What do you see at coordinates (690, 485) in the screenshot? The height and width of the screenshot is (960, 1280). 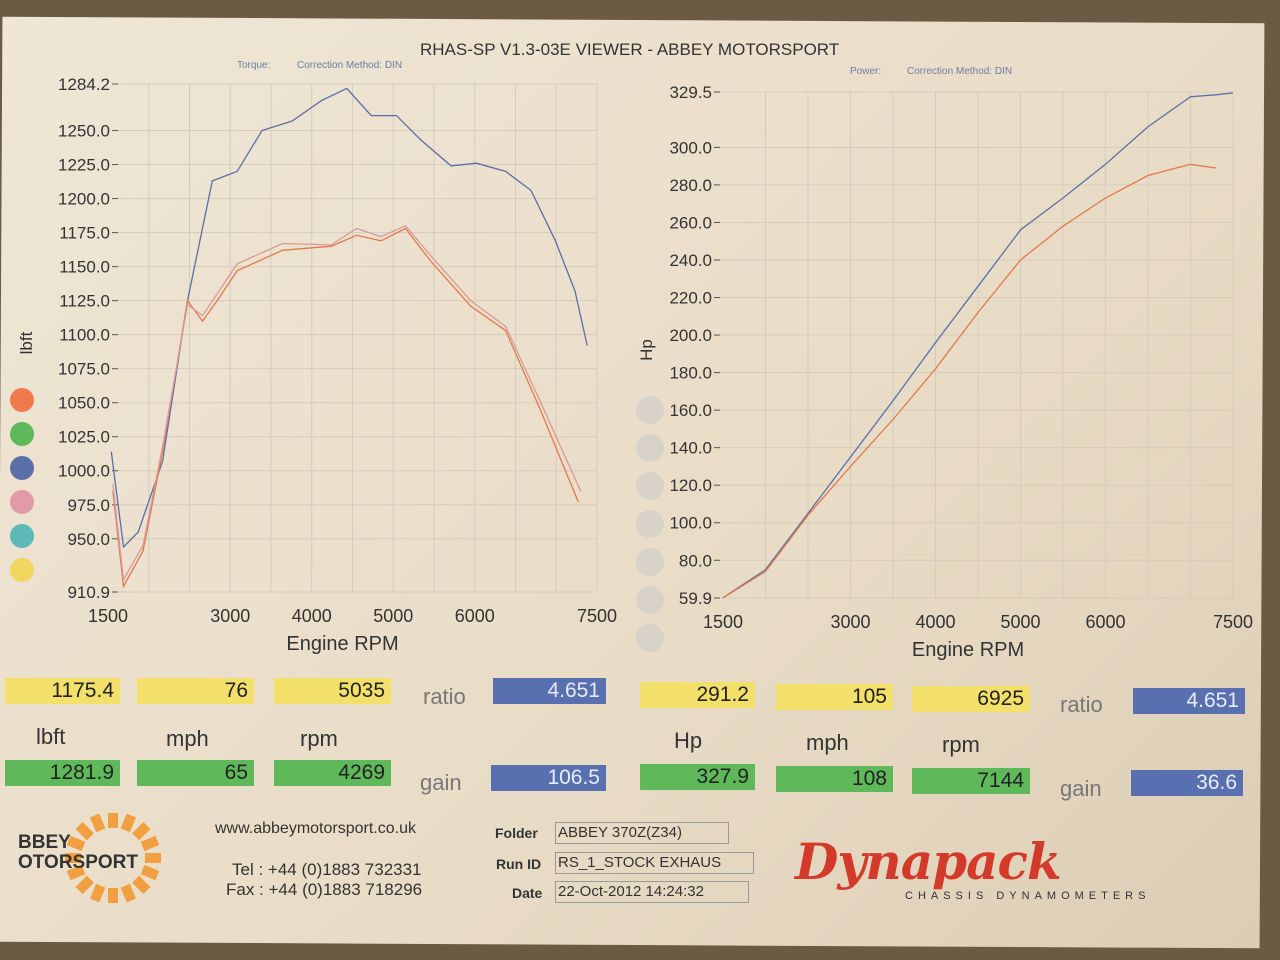 I see `y-tick-label: 120.0` at bounding box center [690, 485].